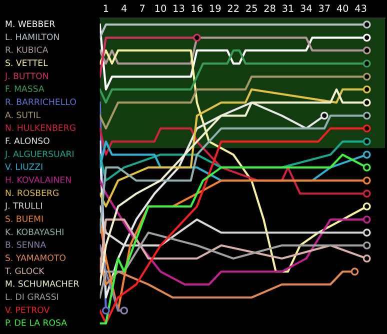  What do you see at coordinates (35, 232) in the screenshot?
I see `text: K. KOBAYASHI` at bounding box center [35, 232].